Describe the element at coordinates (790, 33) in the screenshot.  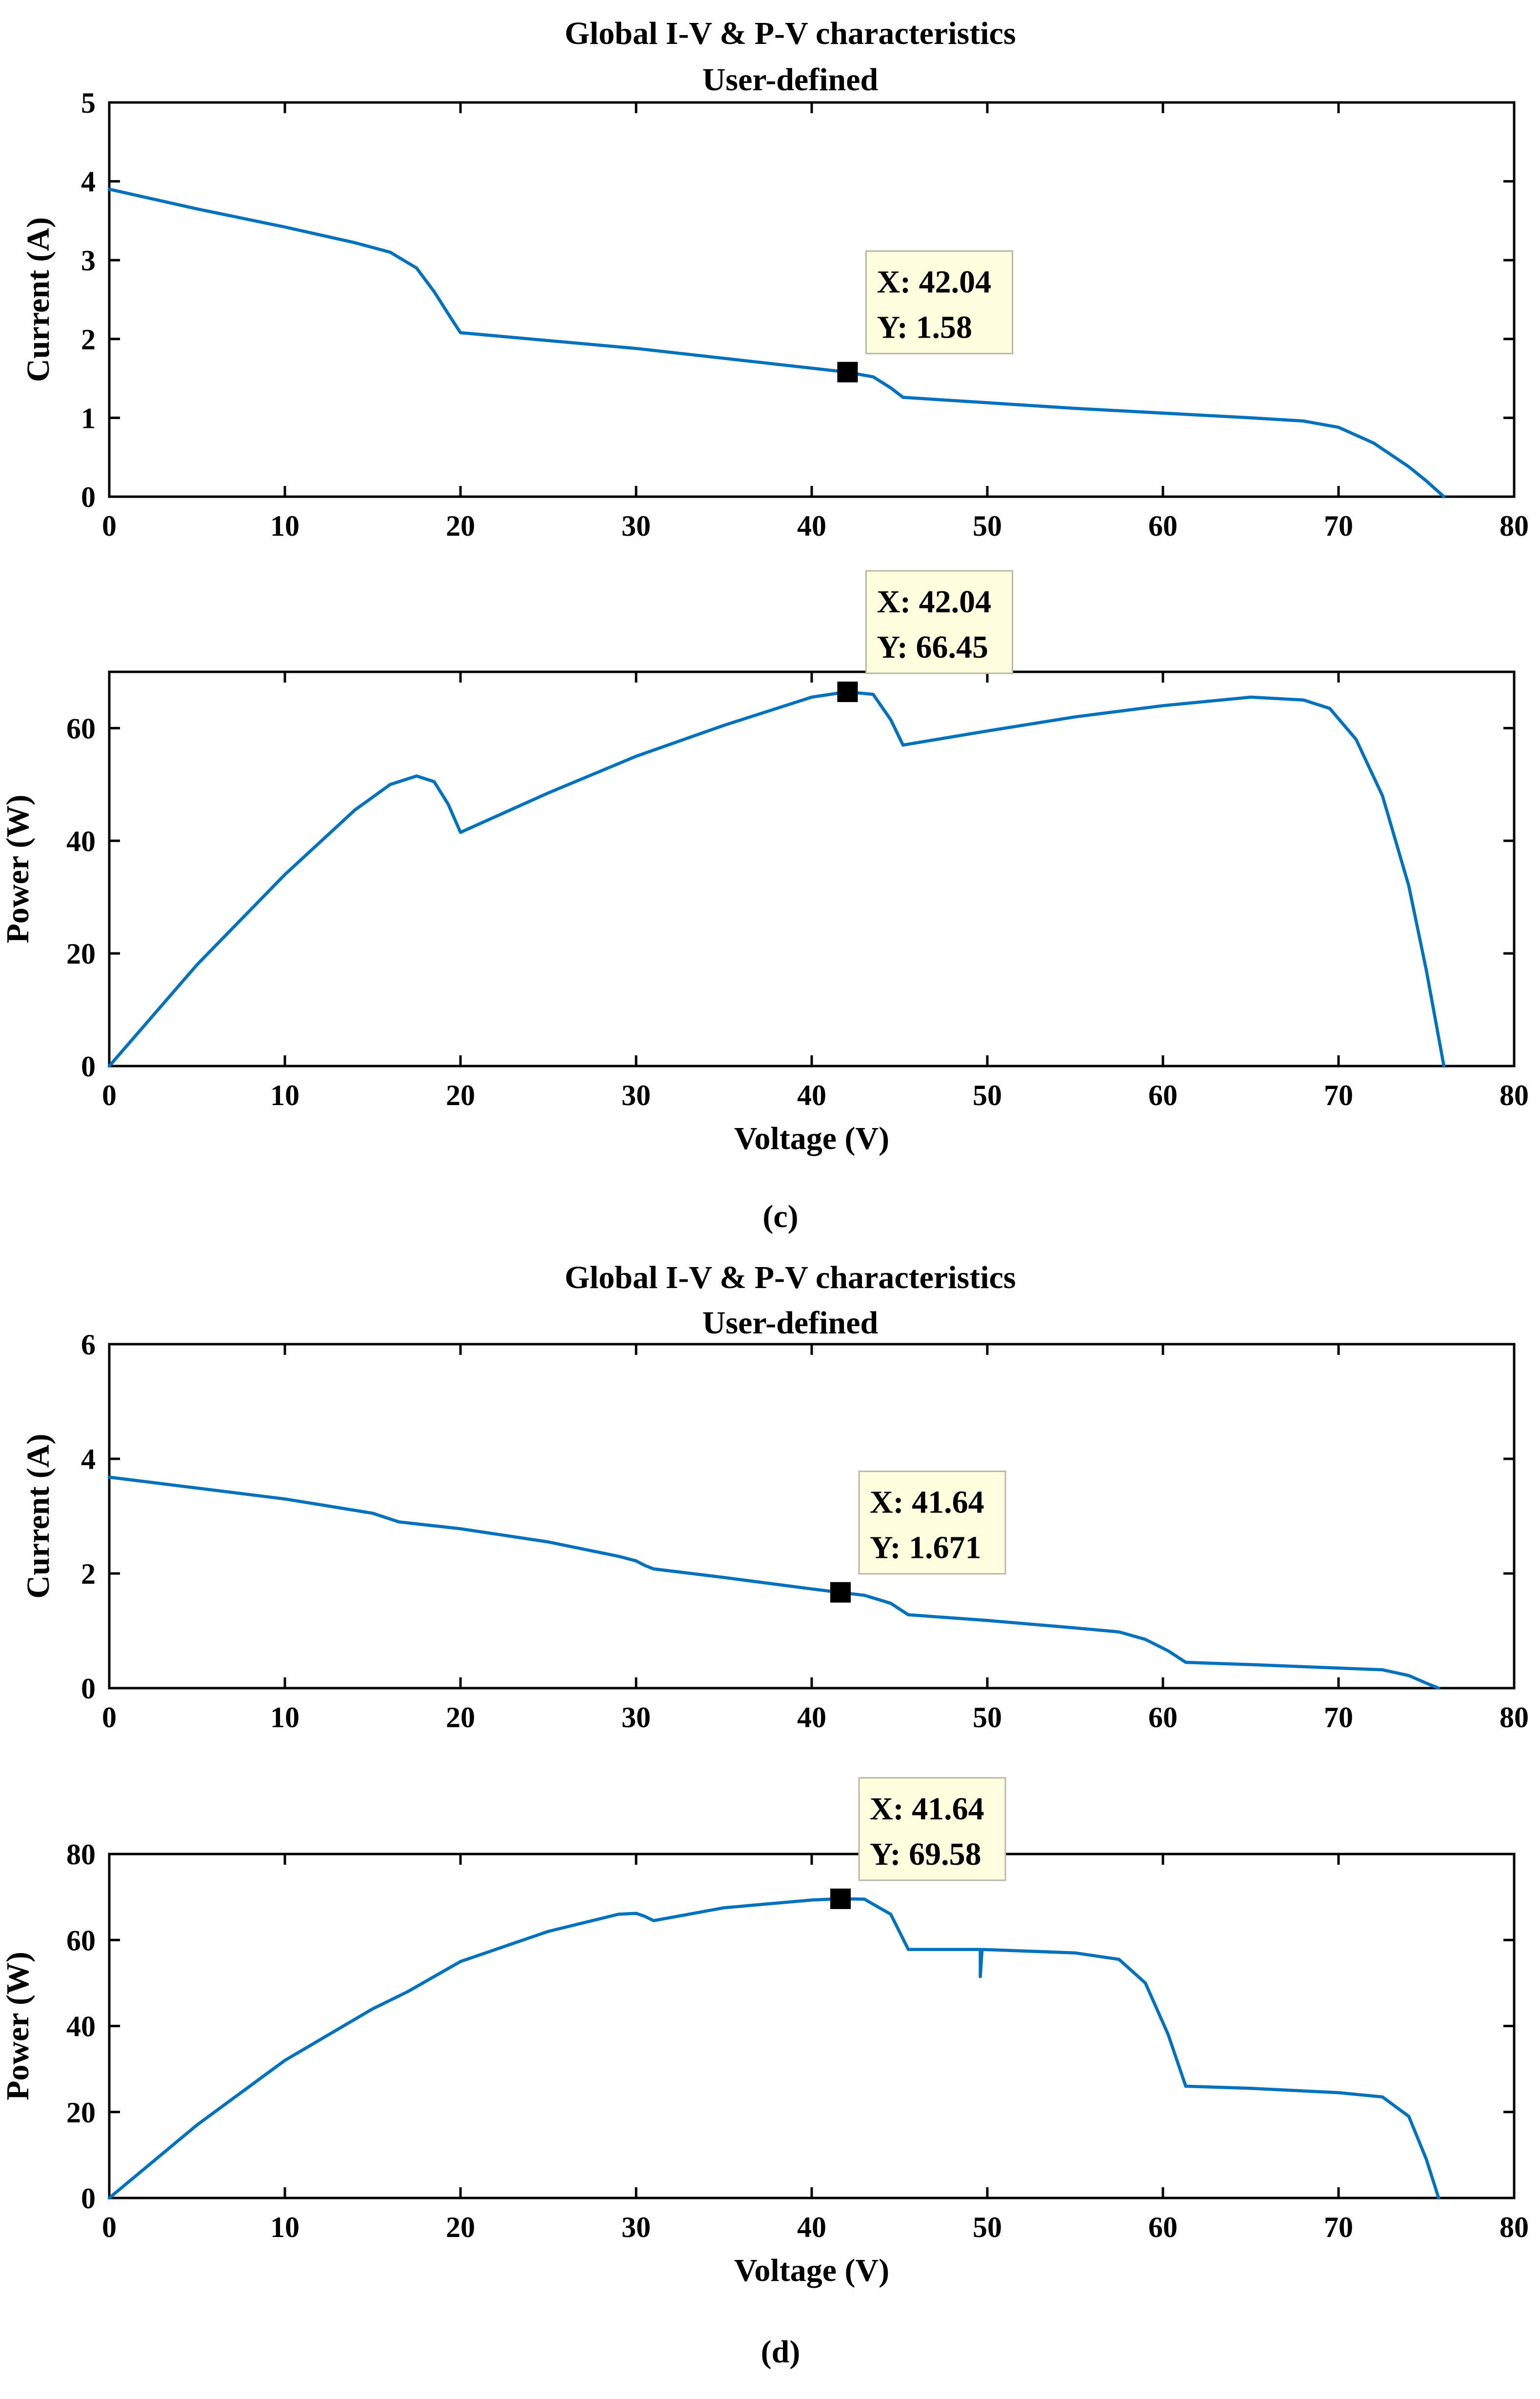
I see `title-c: Global I-V & P-V characteristics` at that location.